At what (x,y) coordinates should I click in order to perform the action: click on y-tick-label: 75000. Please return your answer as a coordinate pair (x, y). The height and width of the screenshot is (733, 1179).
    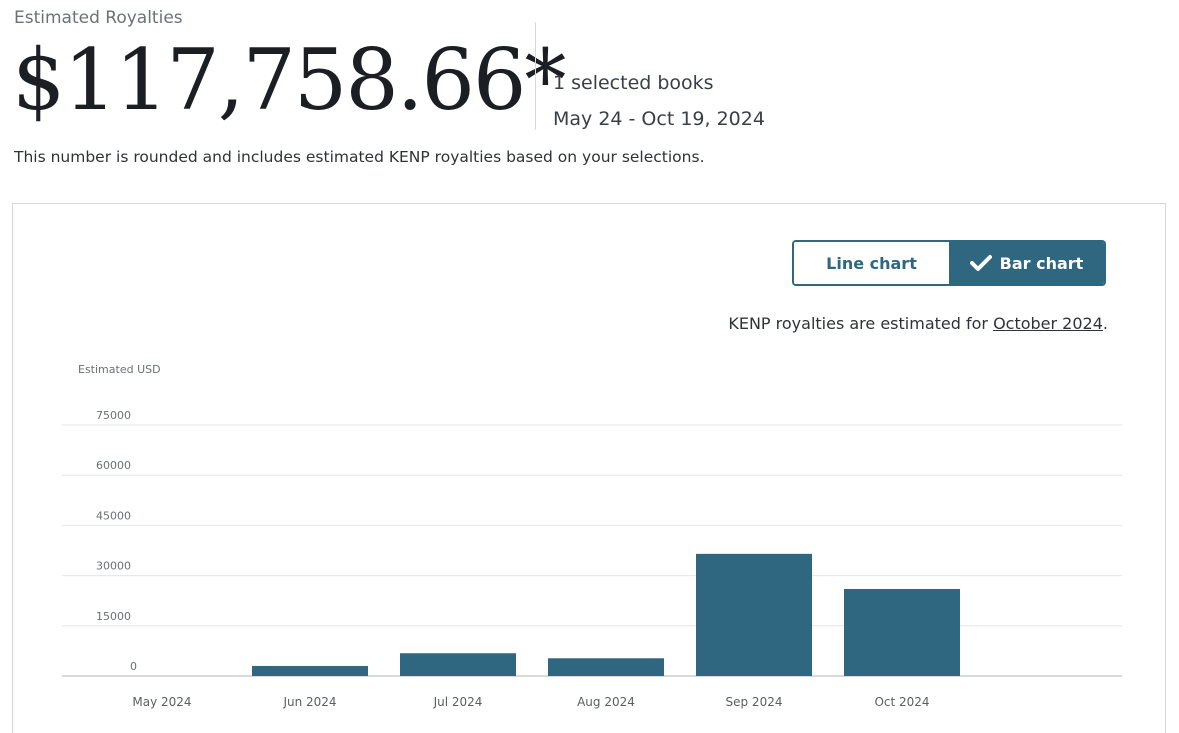
    Looking at the image, I should click on (113, 415).